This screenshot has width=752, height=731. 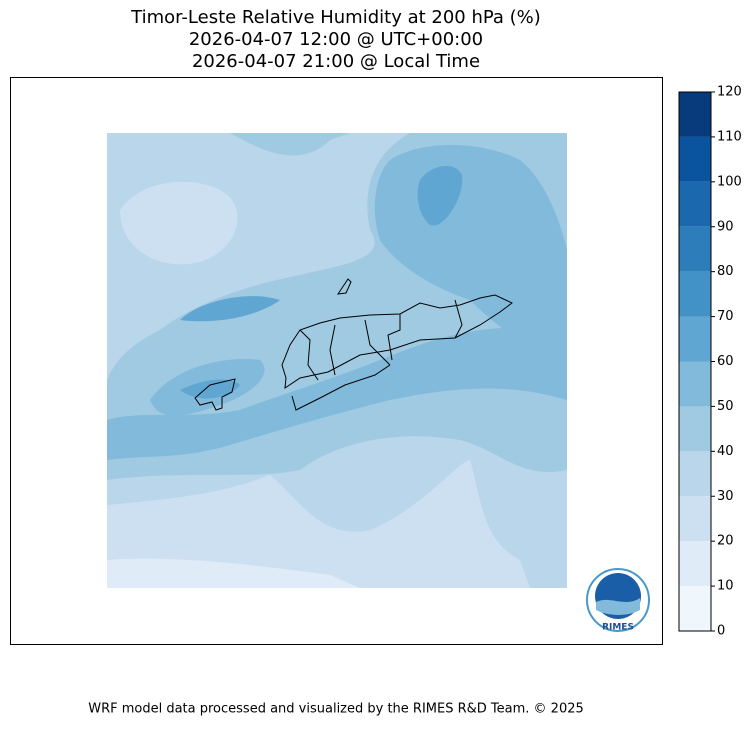 I want to click on colorbar-tick-label: 80, so click(x=725, y=271).